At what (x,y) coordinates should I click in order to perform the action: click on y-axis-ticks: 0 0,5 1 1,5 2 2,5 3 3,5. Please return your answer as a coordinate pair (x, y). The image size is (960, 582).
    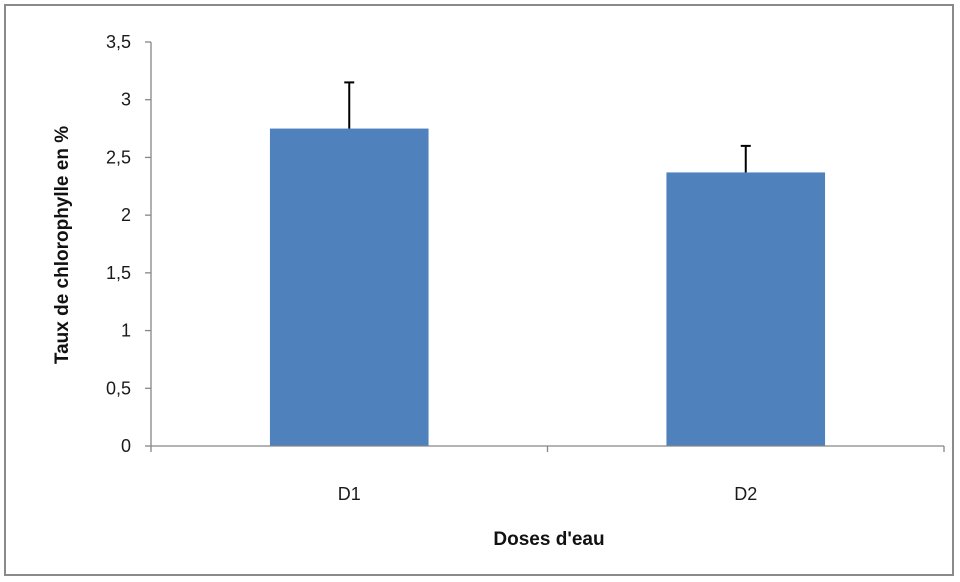
    Looking at the image, I should click on (128, 244).